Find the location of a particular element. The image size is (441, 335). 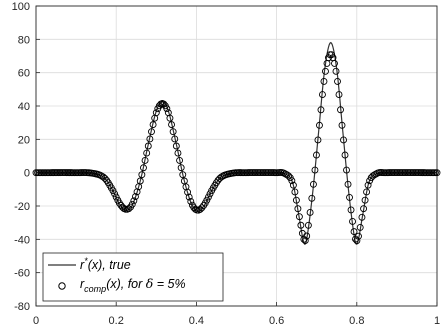

y-tick-label: 40 is located at coordinates (24, 107).